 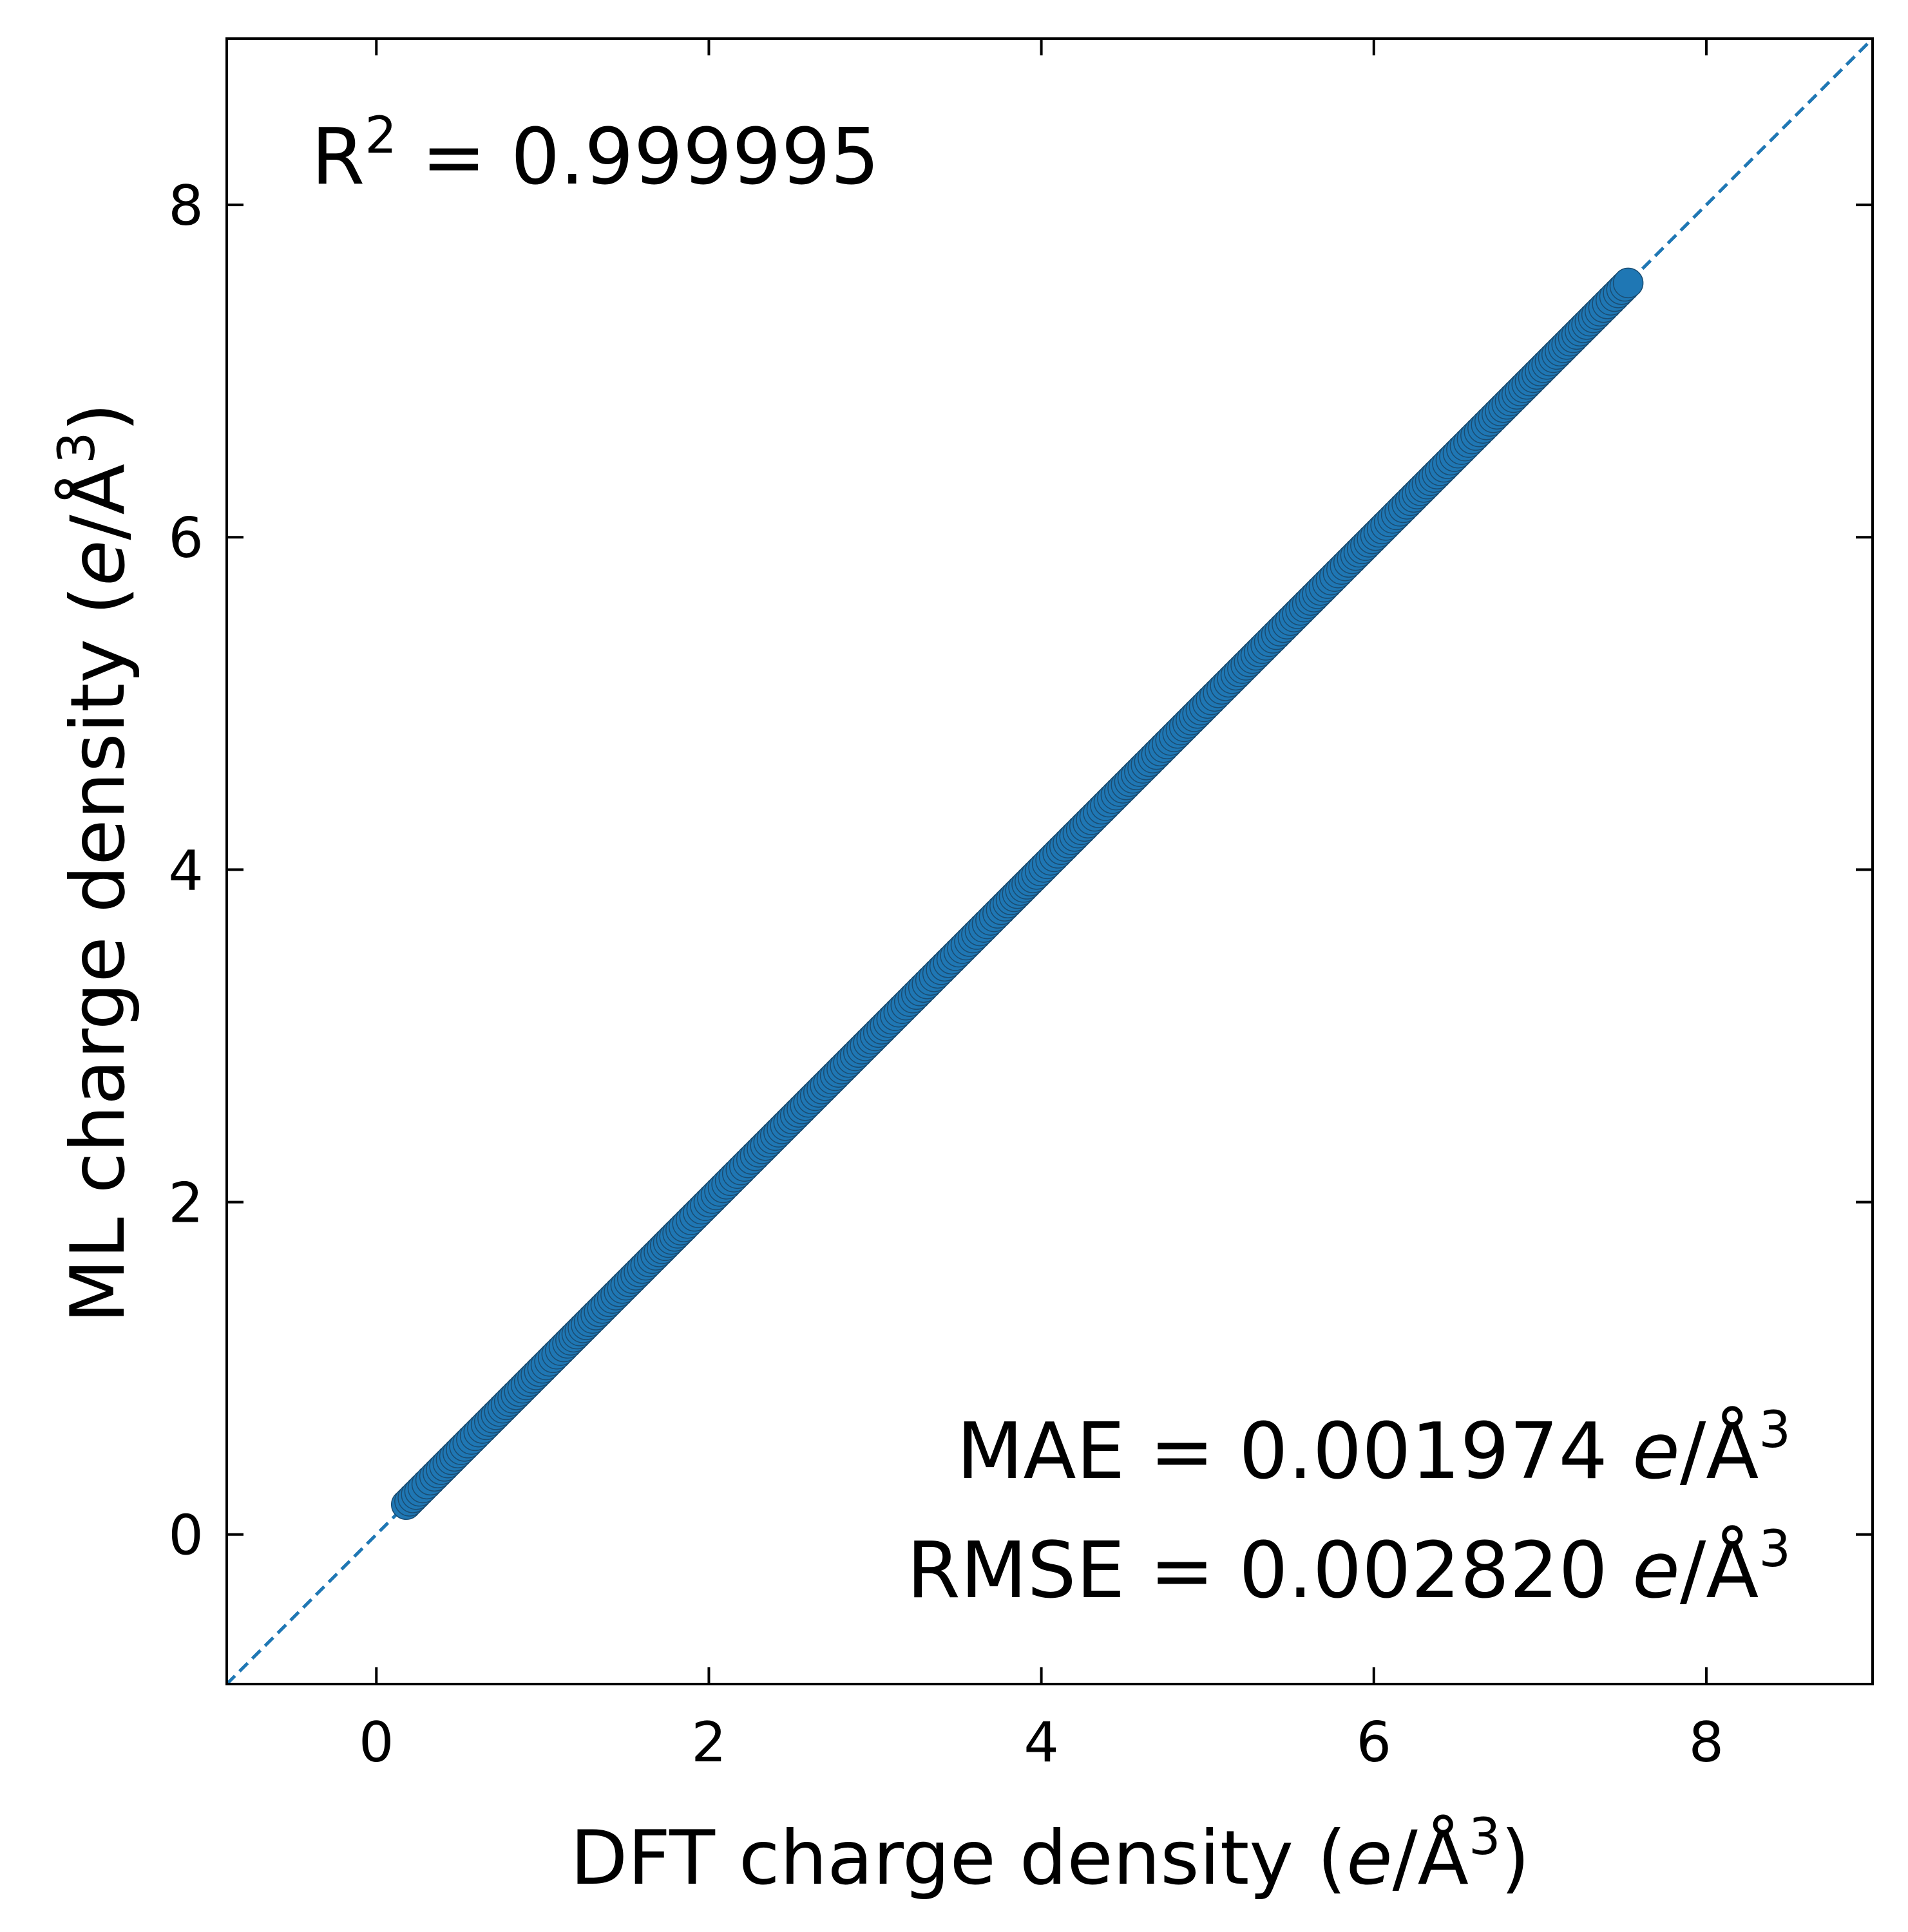 I want to click on rmse-unit-rest: /Å, so click(x=1719, y=1571).